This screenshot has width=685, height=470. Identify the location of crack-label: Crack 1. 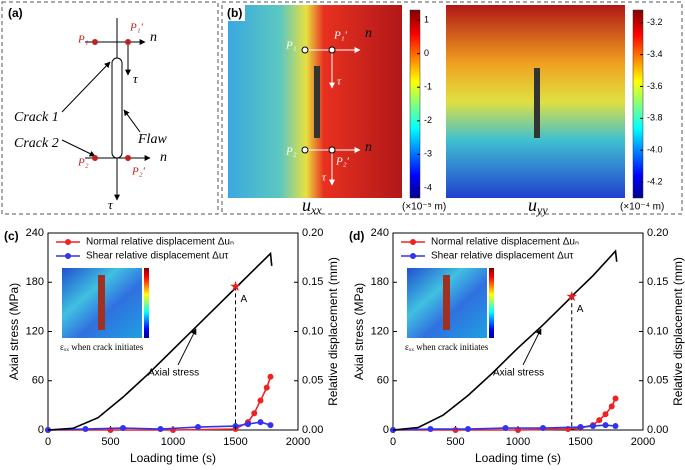
(36, 117).